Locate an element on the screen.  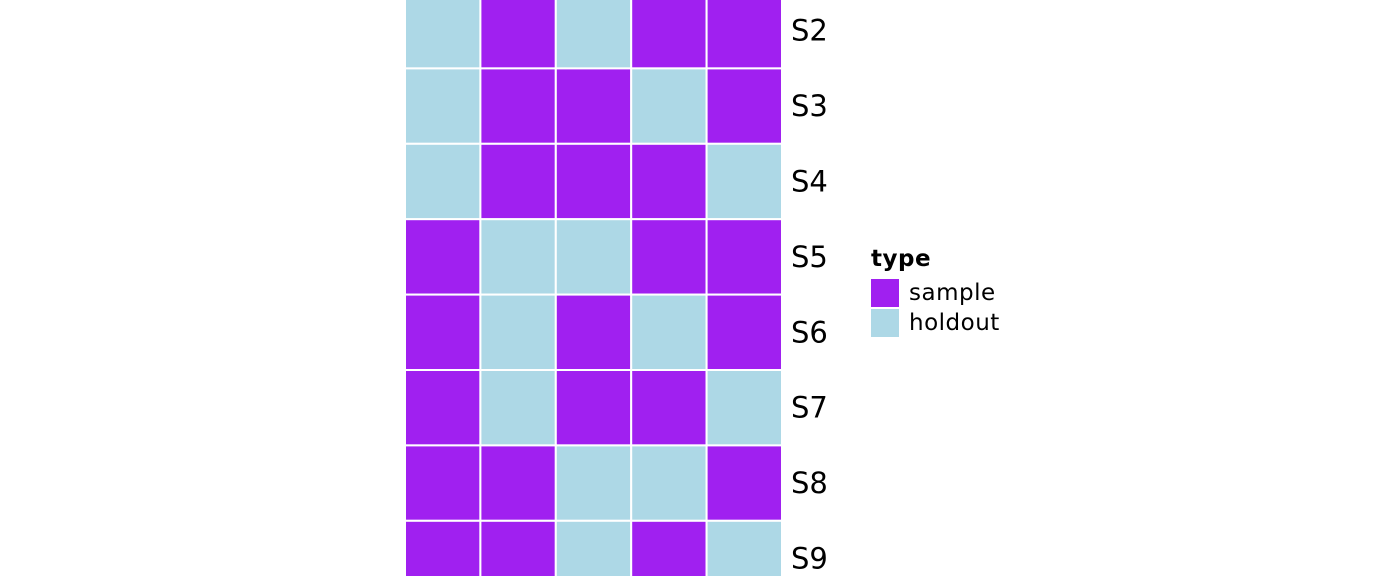
row-label-s4: S4 is located at coordinates (809, 182).